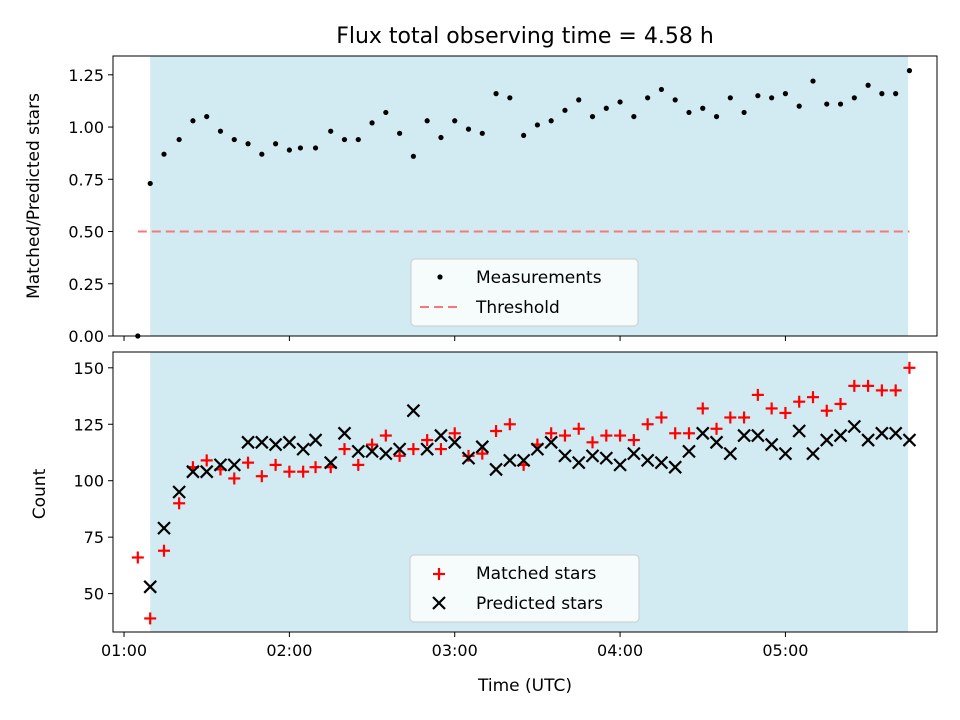 The width and height of the screenshot is (960, 720). Describe the element at coordinates (86, 75) in the screenshot. I see `top-y-tick-label: 1.25` at that location.